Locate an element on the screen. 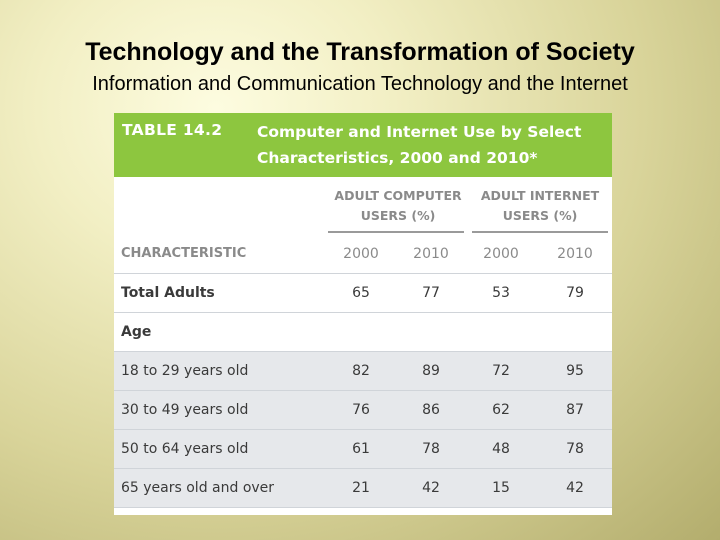  row-label: 30 to 49 years old is located at coordinates (185, 410).